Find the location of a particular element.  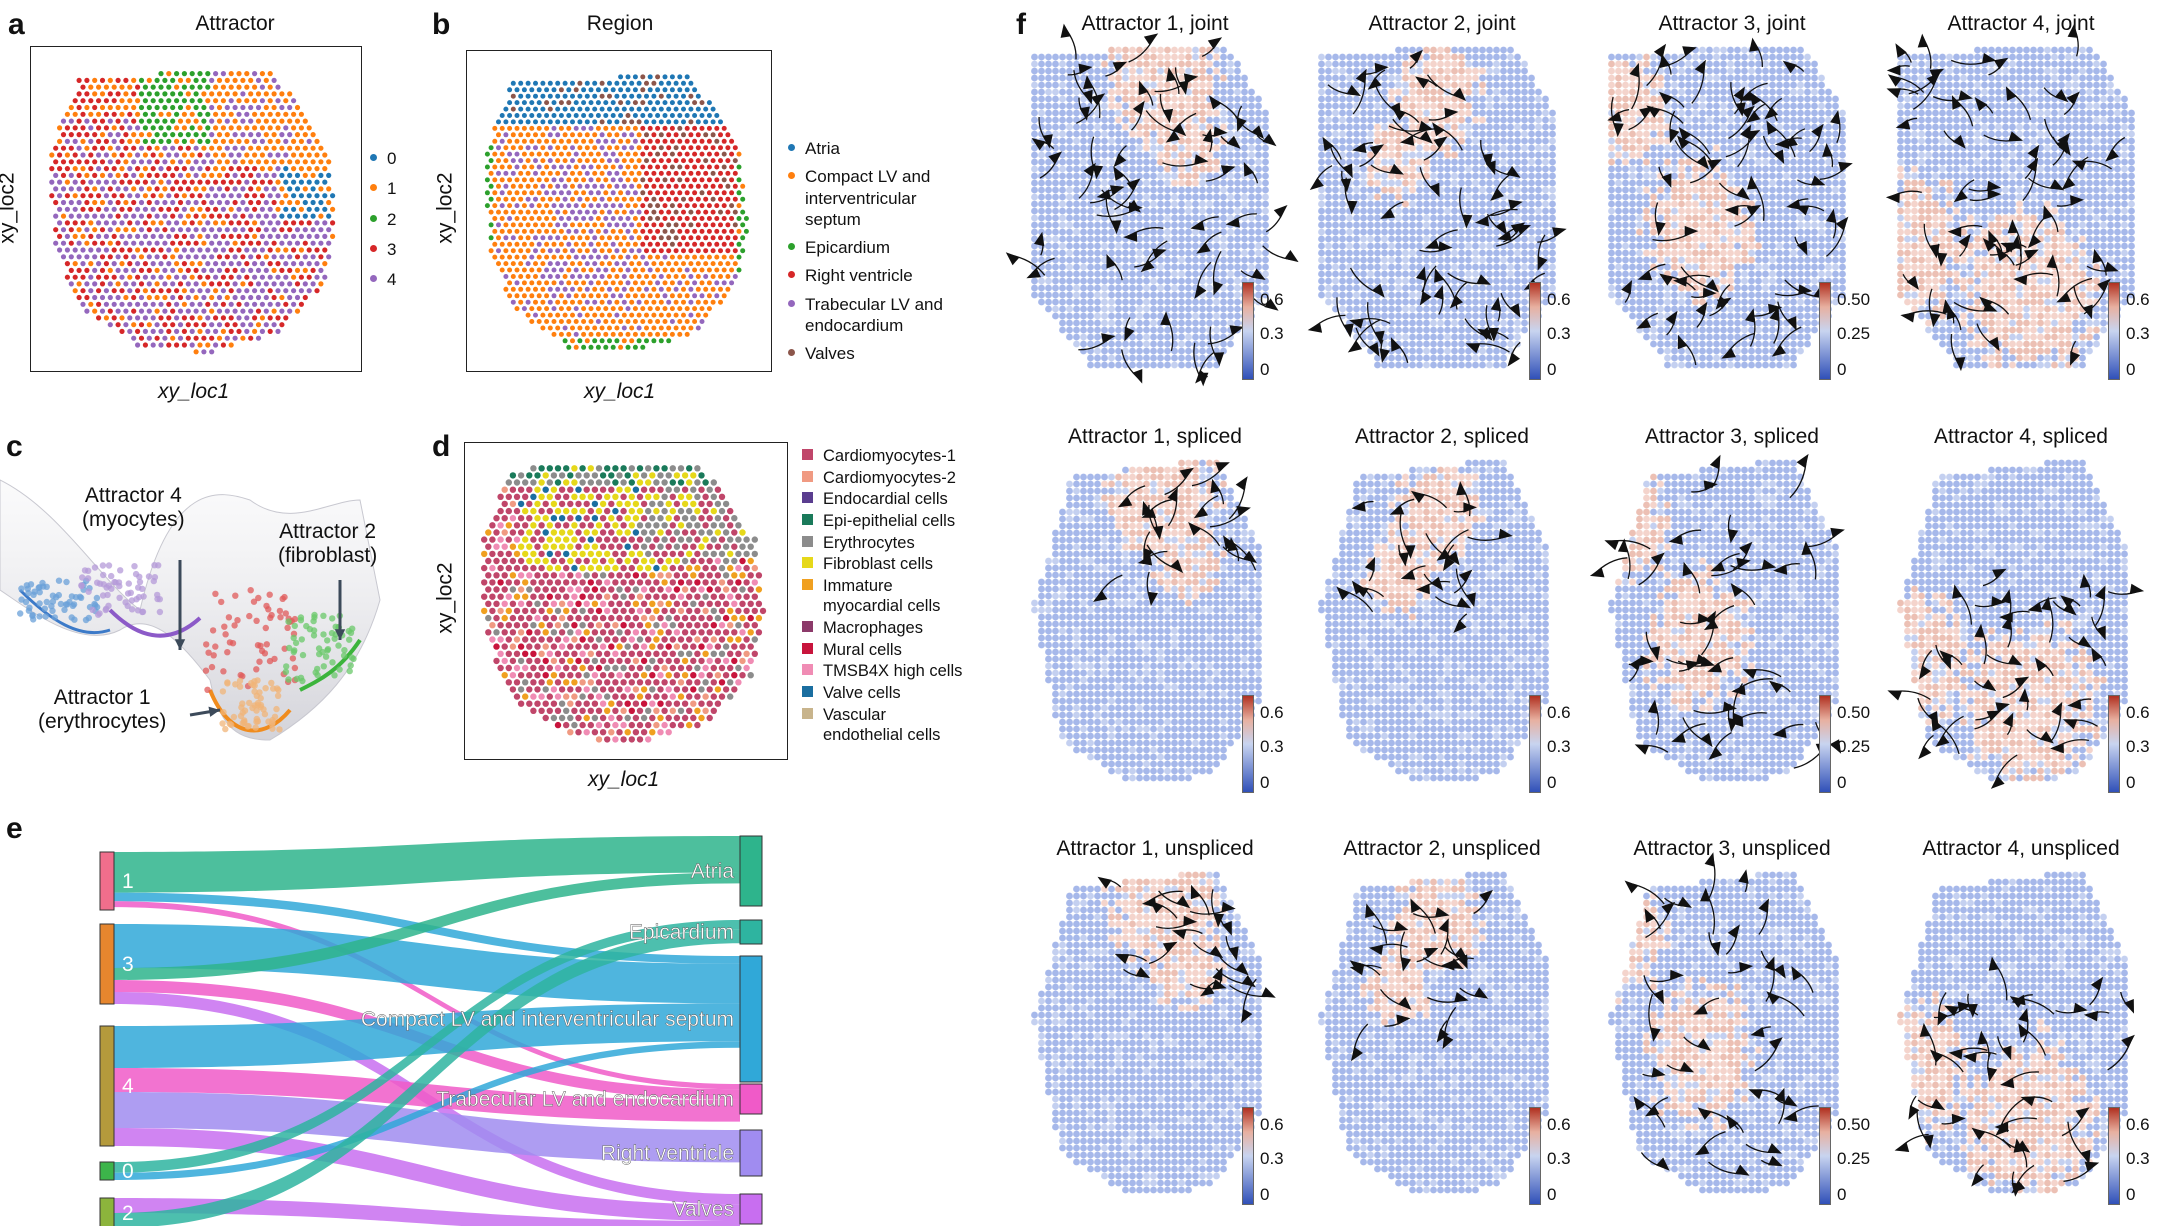

legend-marker is located at coordinates (791, 275).